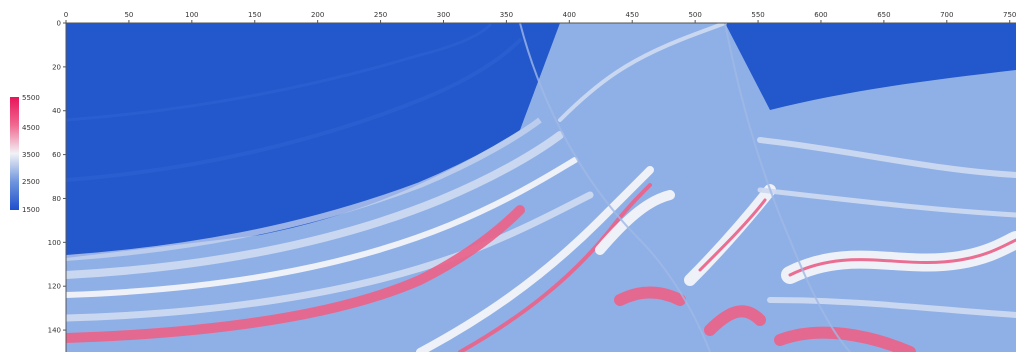 This screenshot has width=1019, height=352. Describe the element at coordinates (31, 98) in the screenshot. I see `colorbar-label: 5500` at that location.